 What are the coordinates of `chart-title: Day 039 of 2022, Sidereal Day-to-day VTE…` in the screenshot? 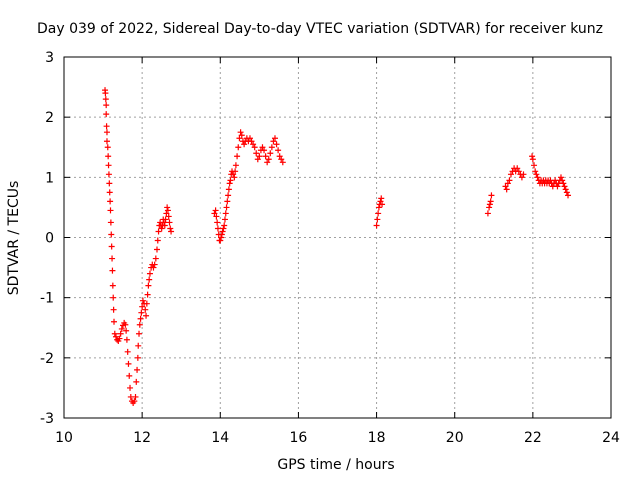 It's located at (320, 29).